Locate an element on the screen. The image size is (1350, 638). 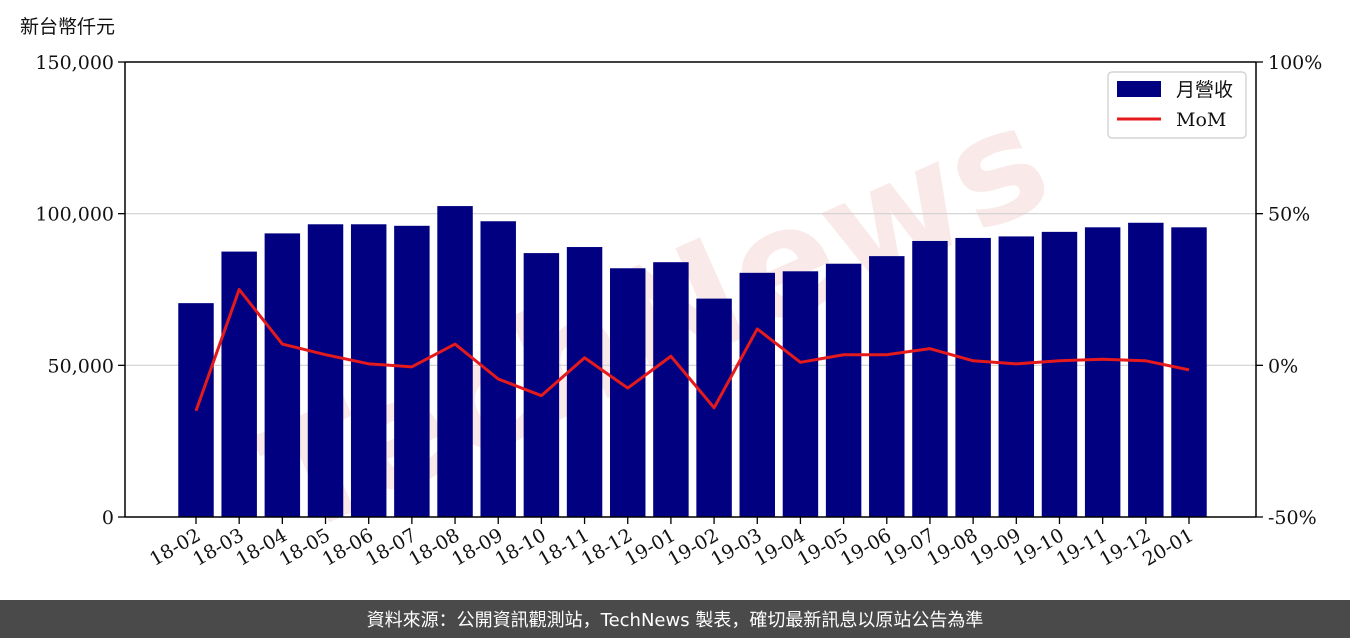
right-tick-label: 100% is located at coordinates (1295, 63).